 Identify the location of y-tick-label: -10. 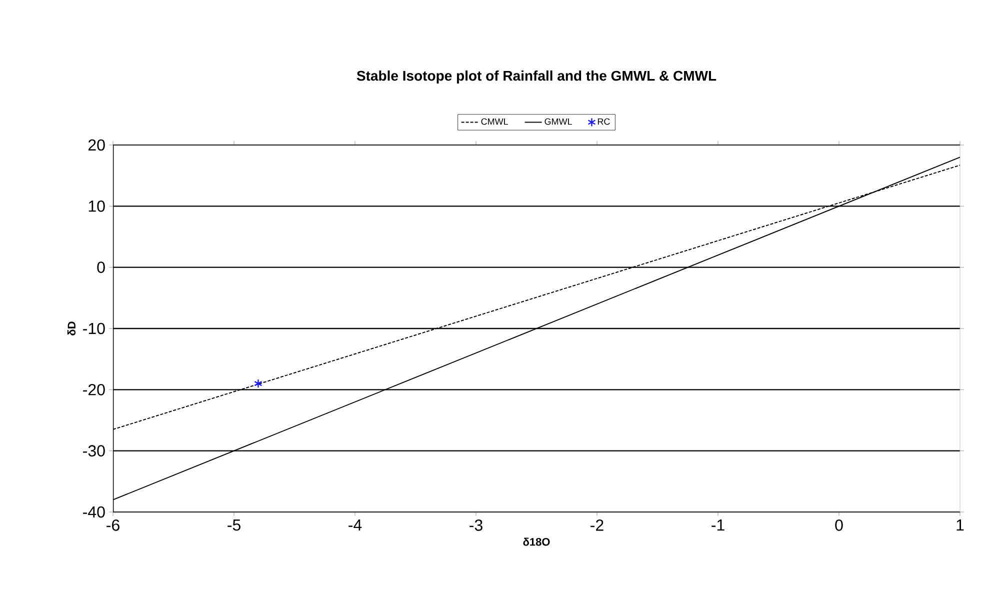
(94, 328).